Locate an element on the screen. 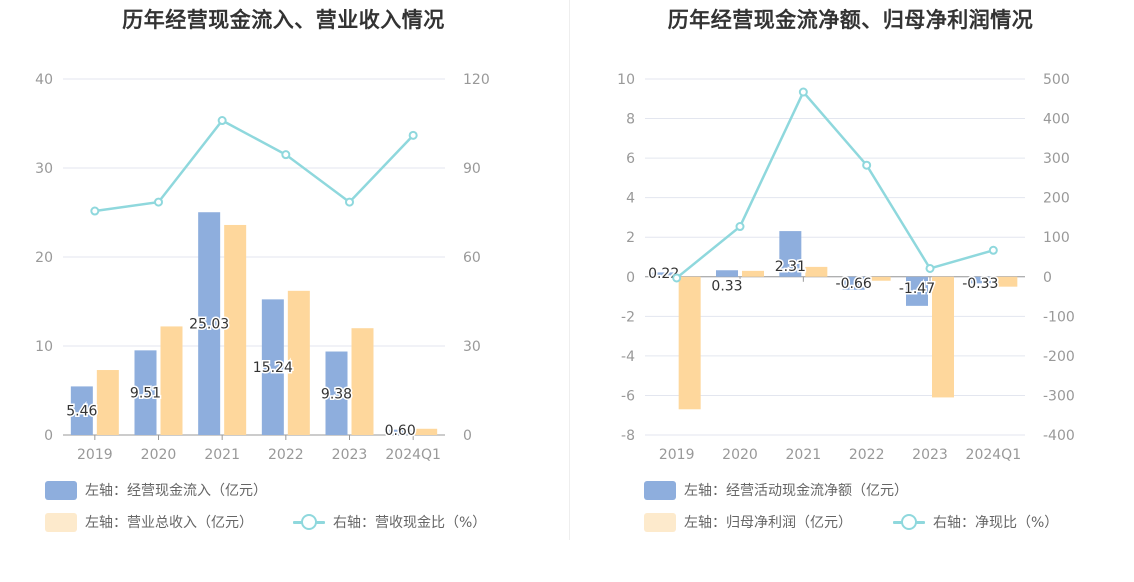 The height and width of the screenshot is (582, 1134). legend-label: 左轴：营业总收入（亿元） is located at coordinates (169, 523).